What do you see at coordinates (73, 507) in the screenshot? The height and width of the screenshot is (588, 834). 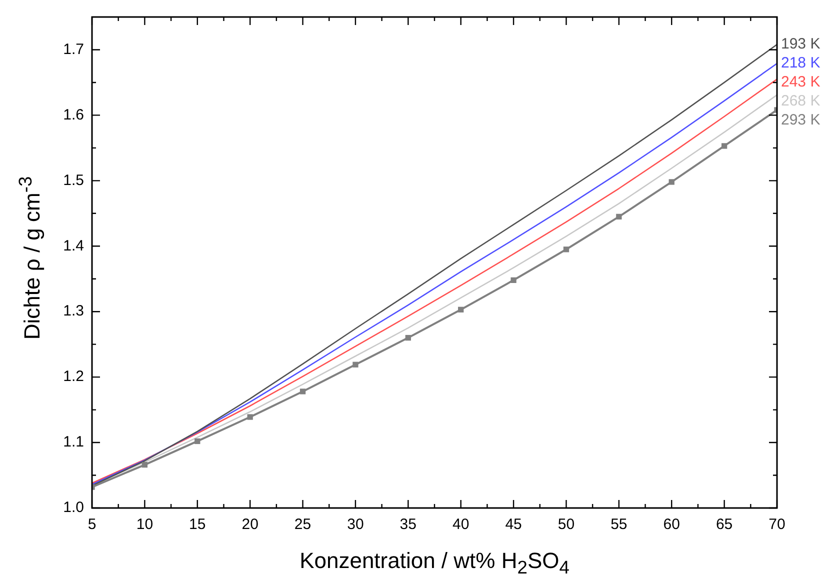 I see `y-tick-label: 1.0` at bounding box center [73, 507].